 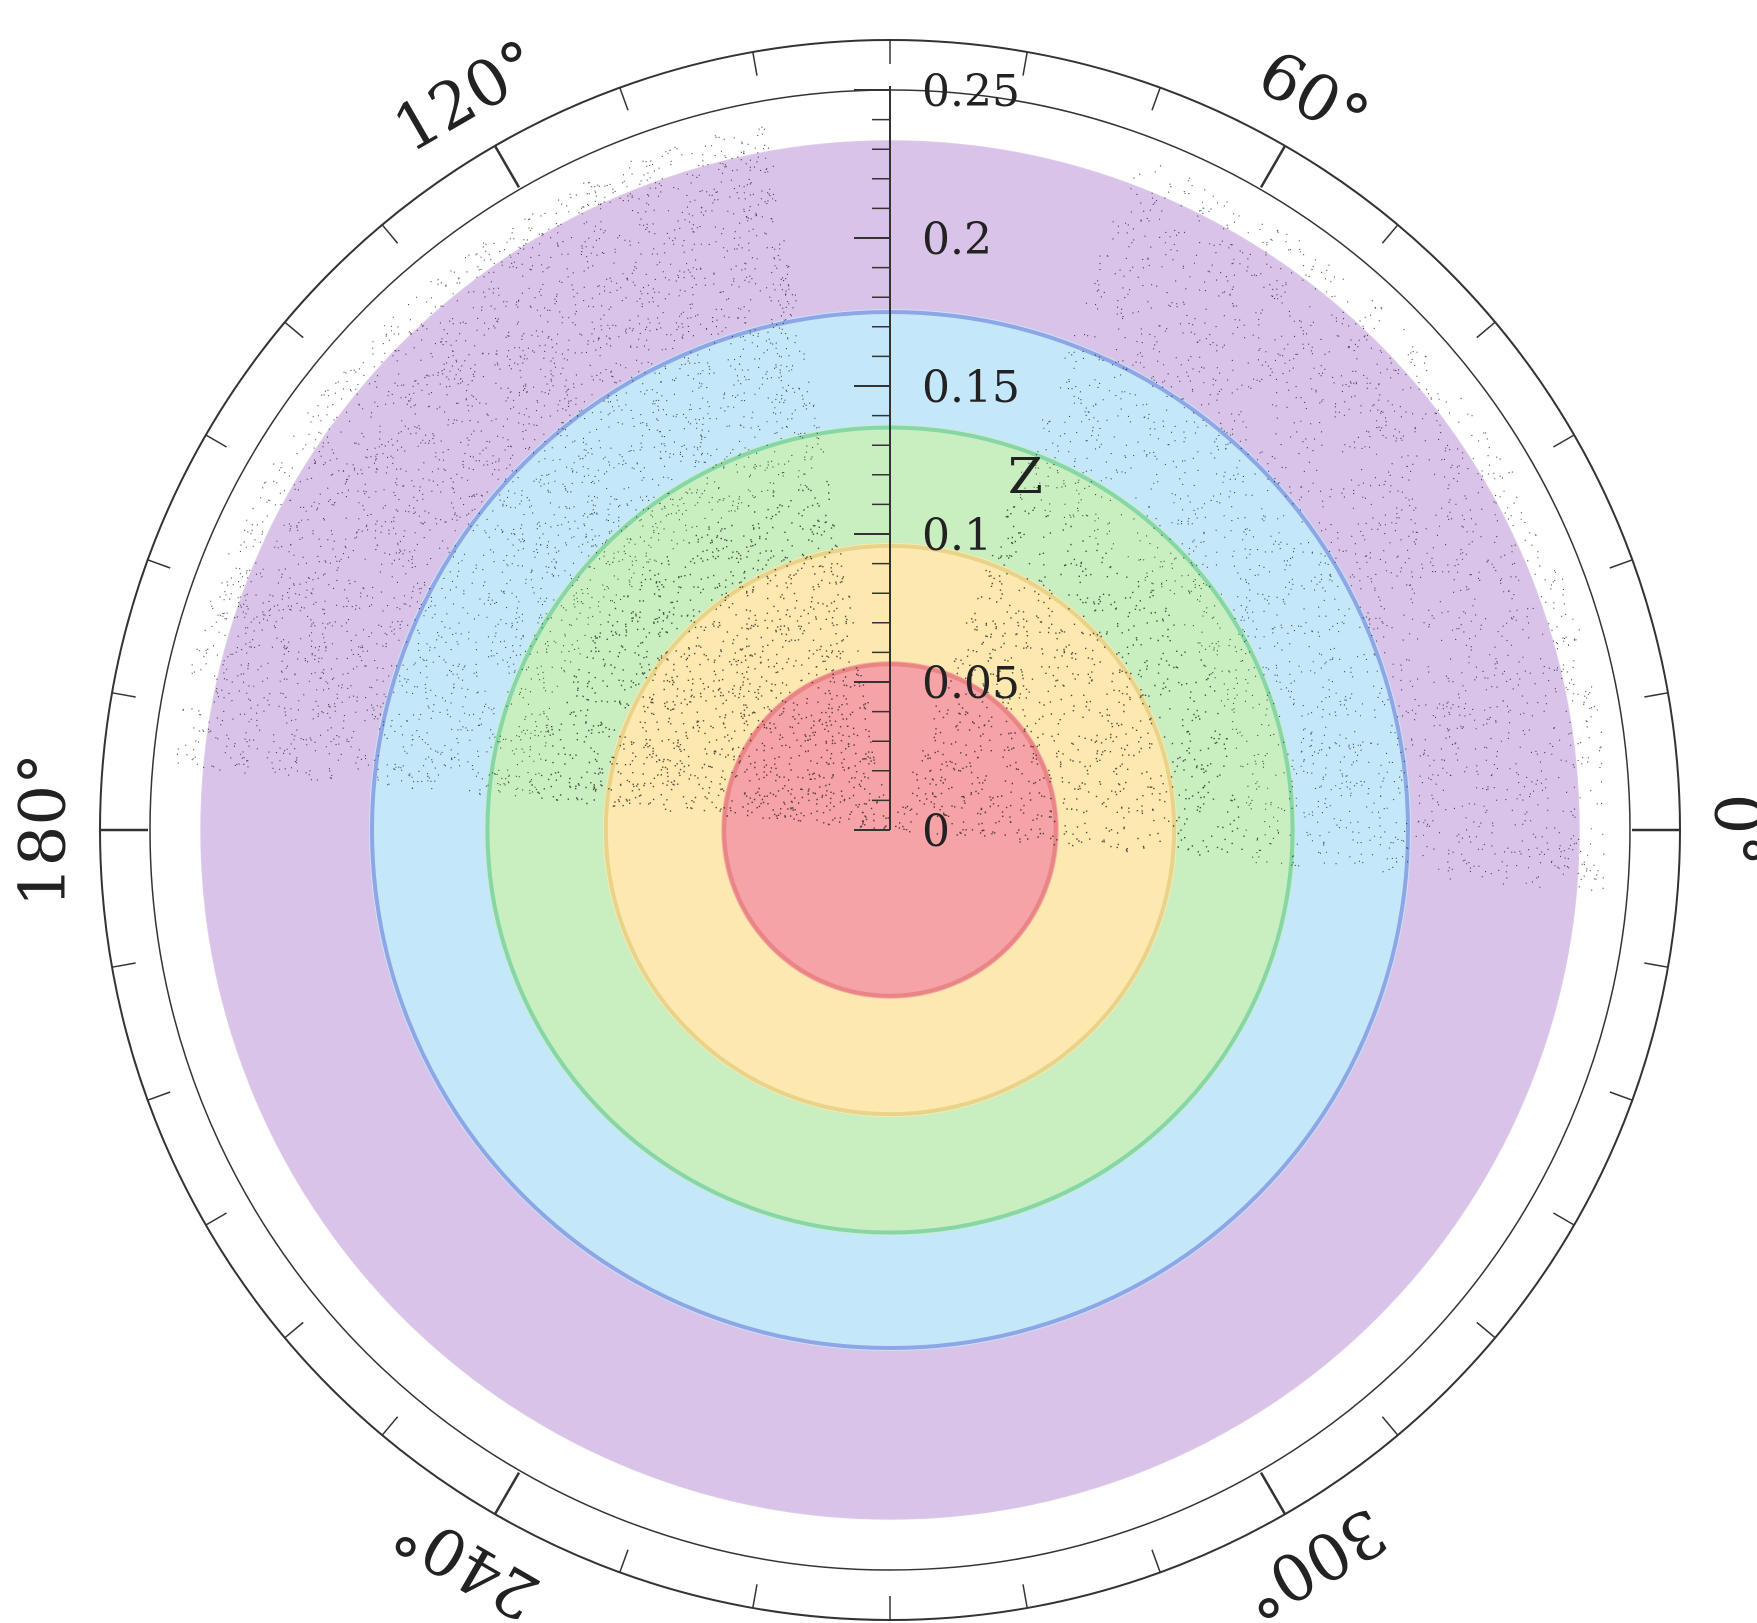 I want to click on angle-label-180: 180°, so click(x=44, y=830).